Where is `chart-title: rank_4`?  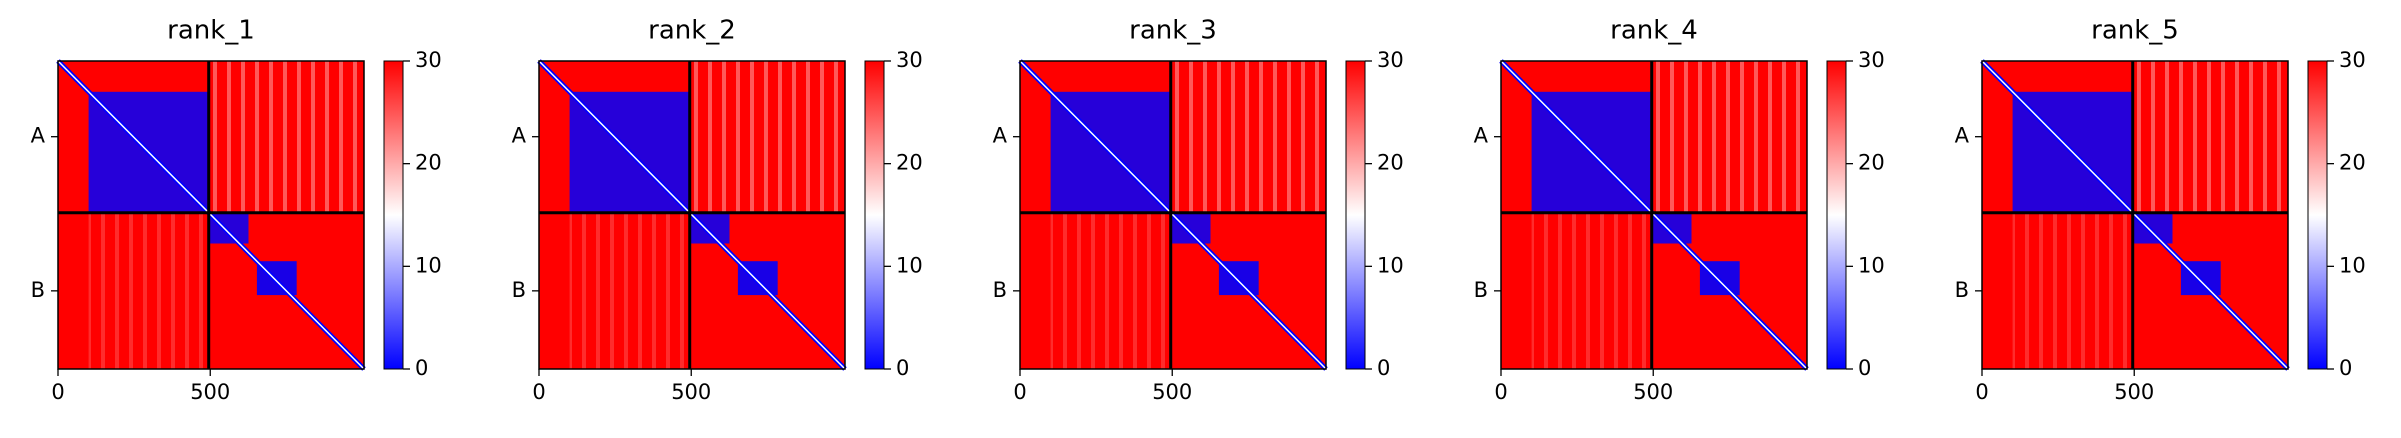
chart-title: rank_4 is located at coordinates (1654, 31).